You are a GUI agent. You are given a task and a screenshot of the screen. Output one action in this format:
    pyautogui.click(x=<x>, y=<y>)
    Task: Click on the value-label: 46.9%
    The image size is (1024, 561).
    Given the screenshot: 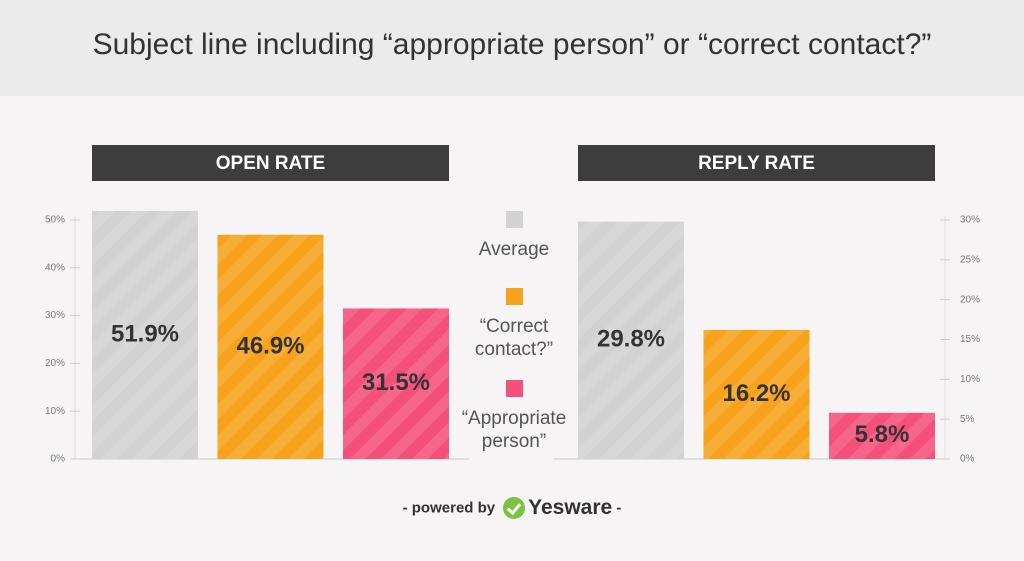 What is the action you would take?
    pyautogui.click(x=270, y=345)
    